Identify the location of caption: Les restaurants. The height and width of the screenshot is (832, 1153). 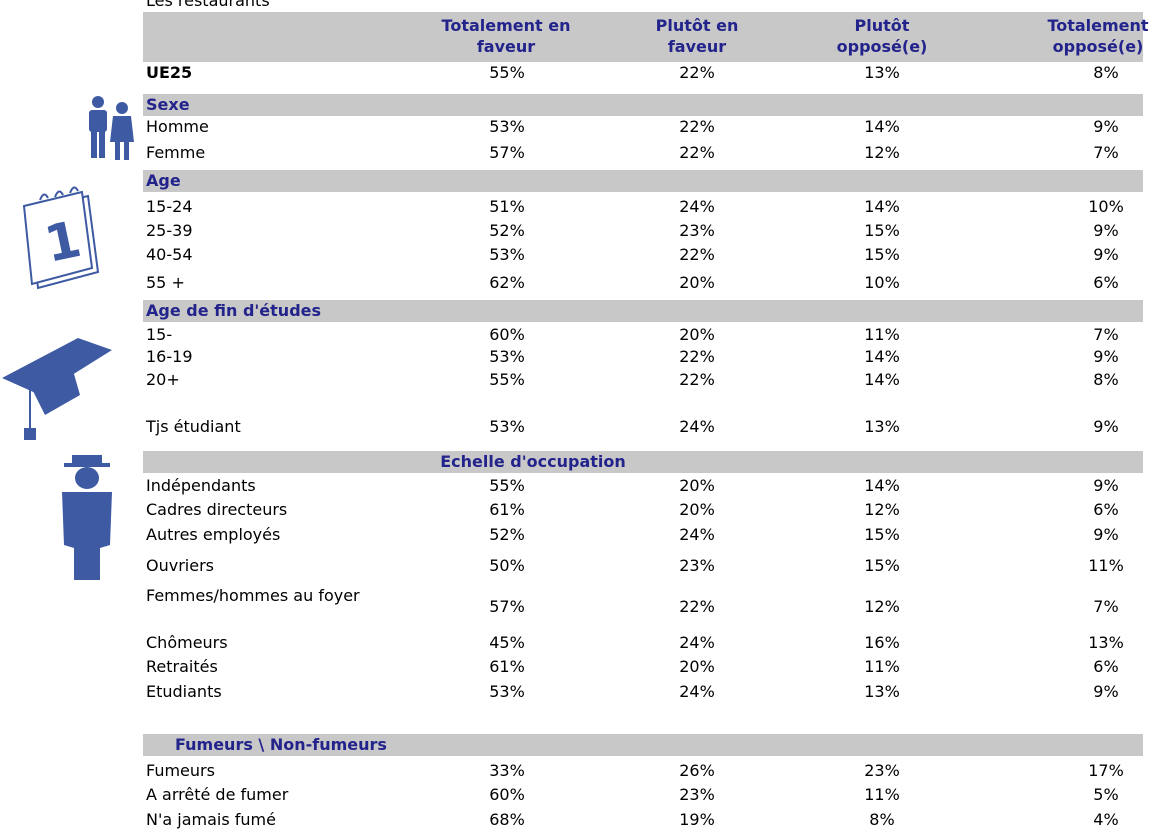
(208, 5).